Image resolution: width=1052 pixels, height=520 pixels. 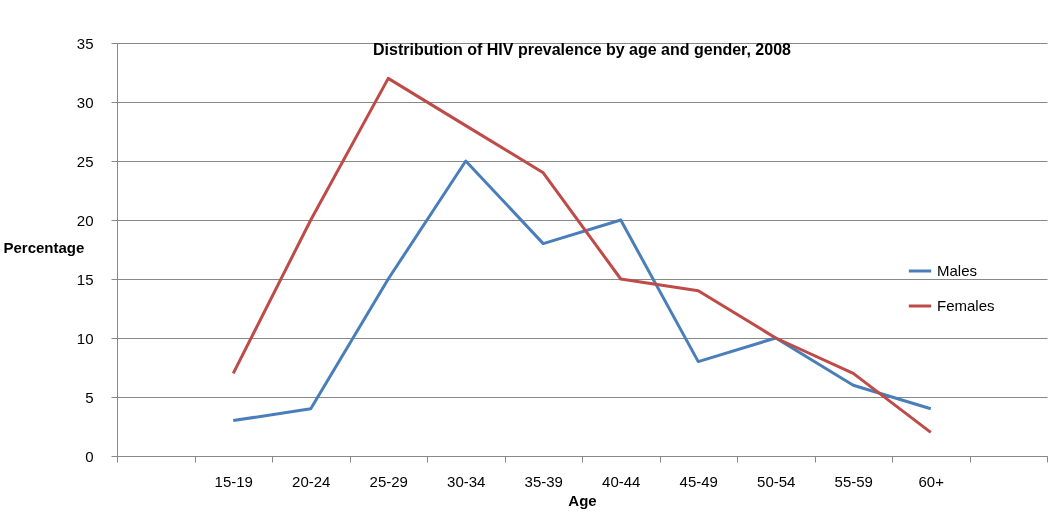 What do you see at coordinates (311, 481) in the screenshot?
I see `x-tick-label: 20-24` at bounding box center [311, 481].